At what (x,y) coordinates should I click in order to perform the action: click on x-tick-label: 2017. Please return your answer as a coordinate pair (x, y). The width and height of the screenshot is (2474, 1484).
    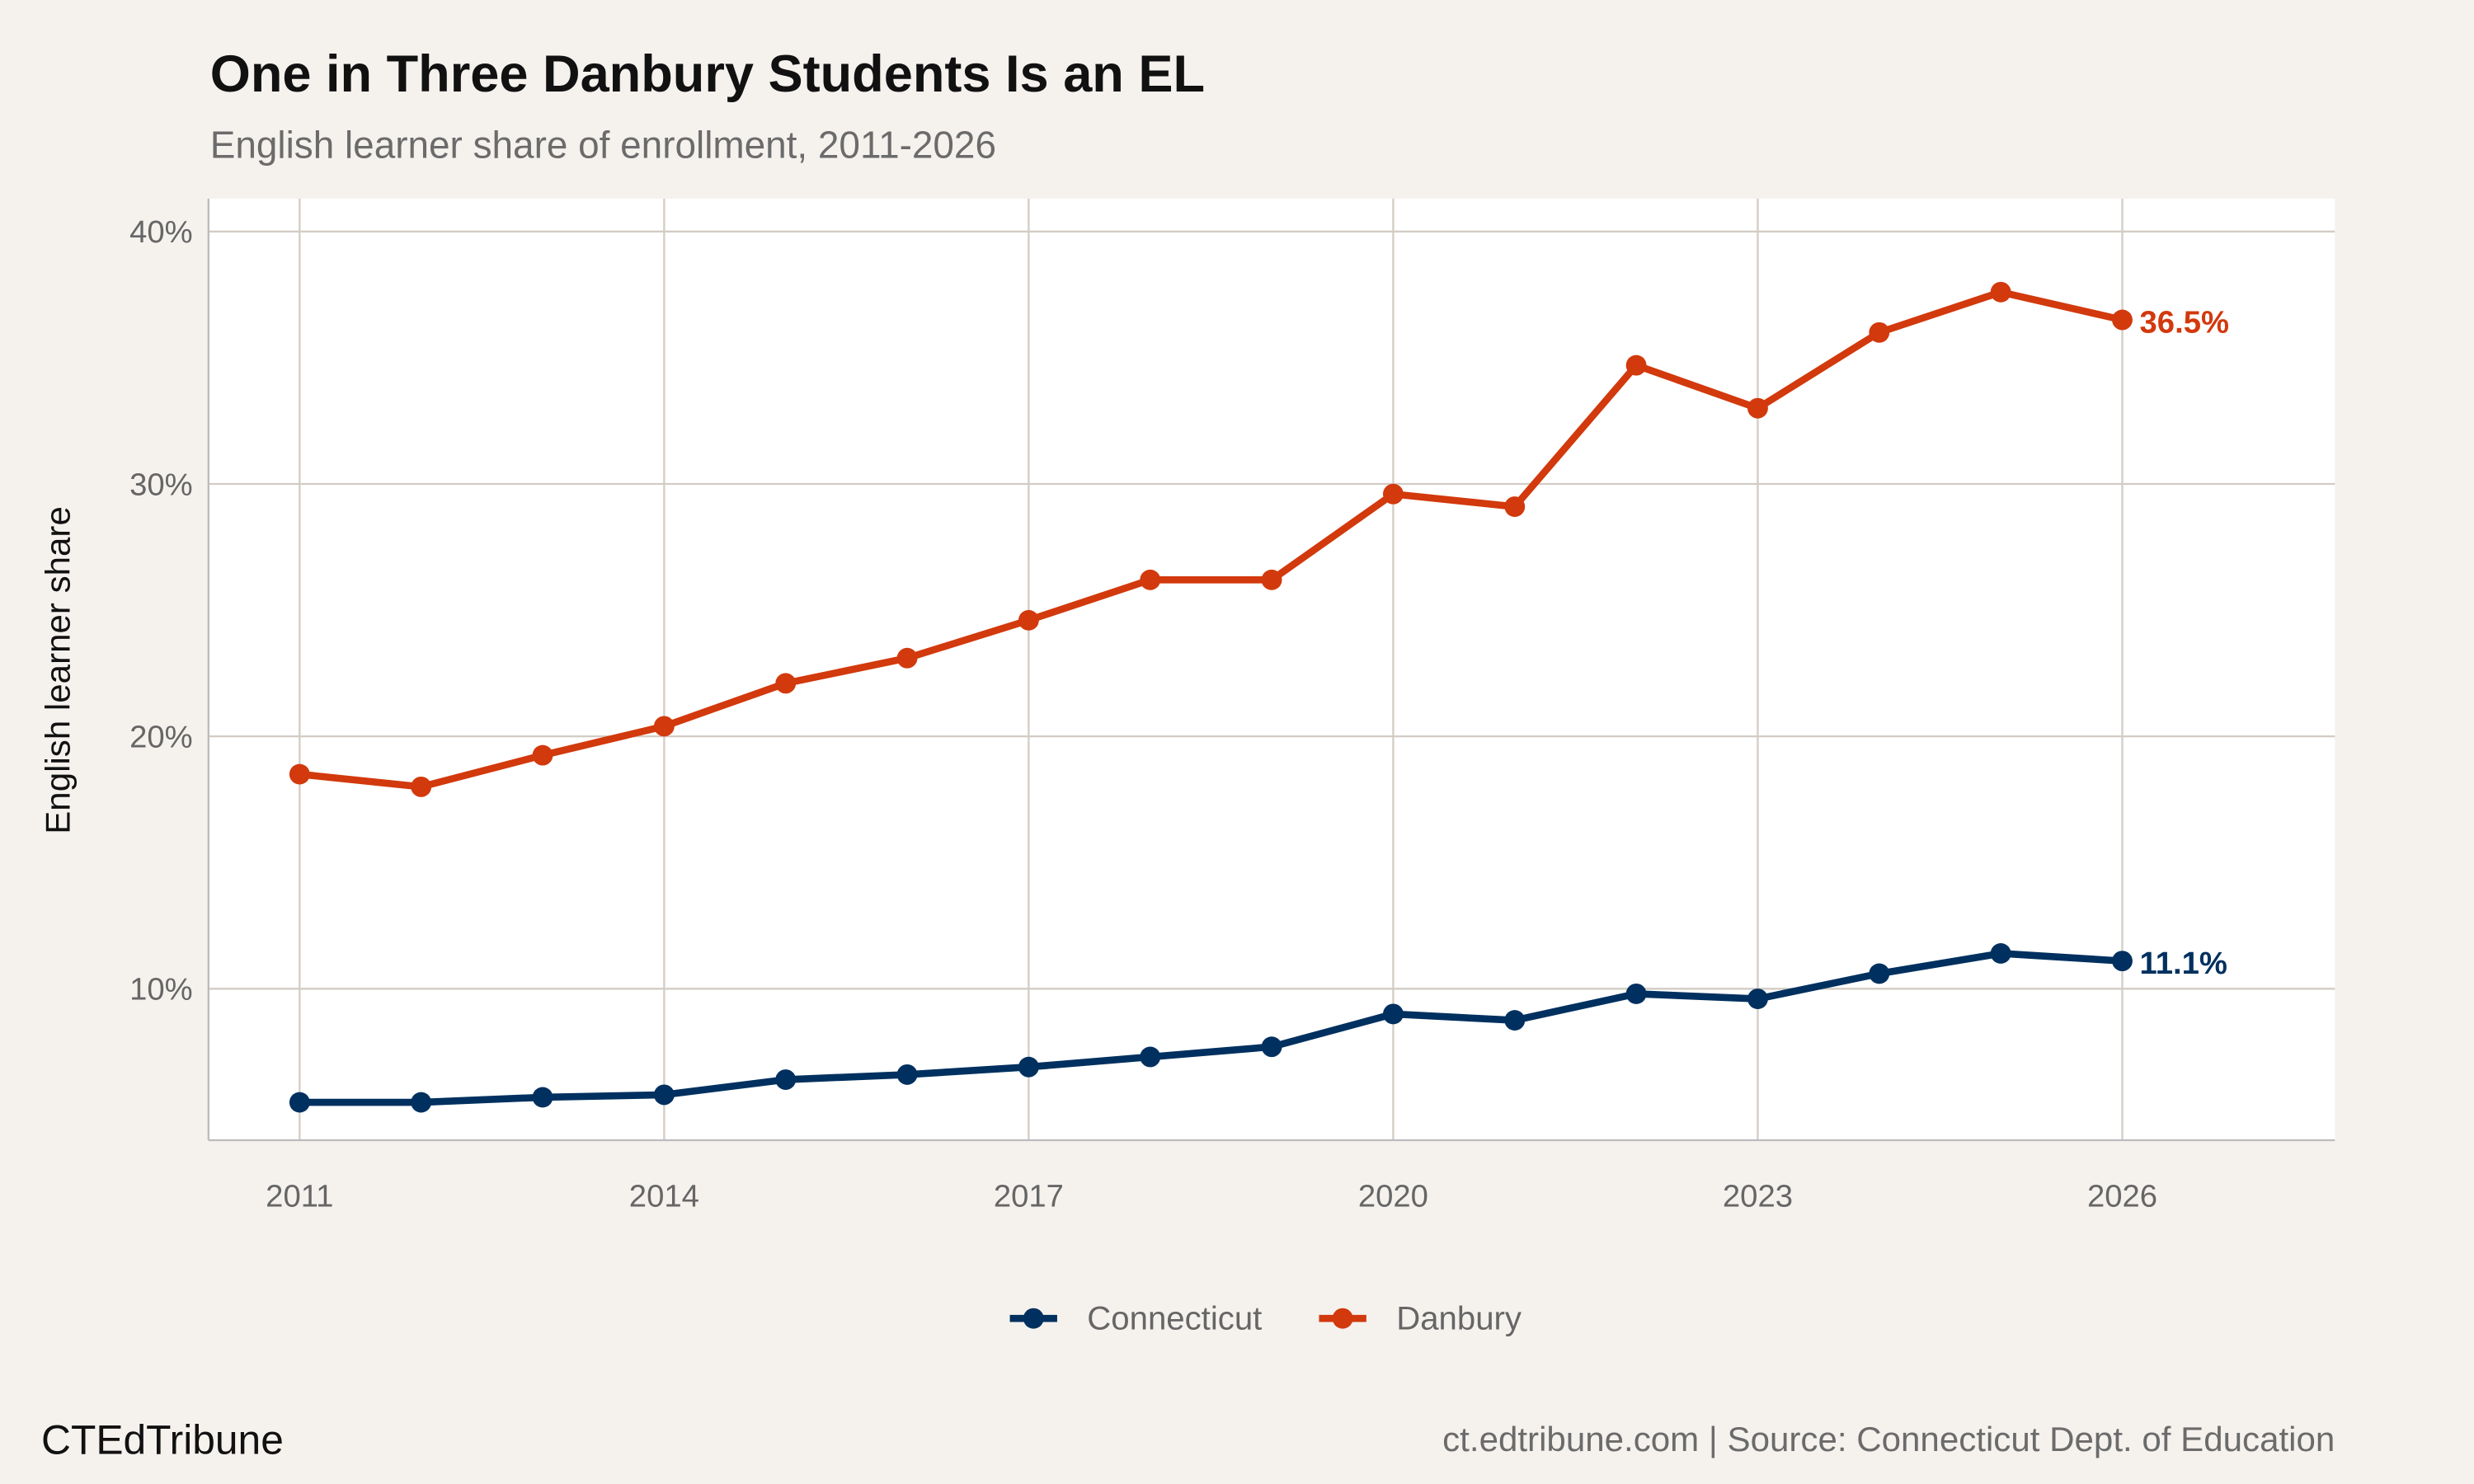
    Looking at the image, I should click on (1029, 1196).